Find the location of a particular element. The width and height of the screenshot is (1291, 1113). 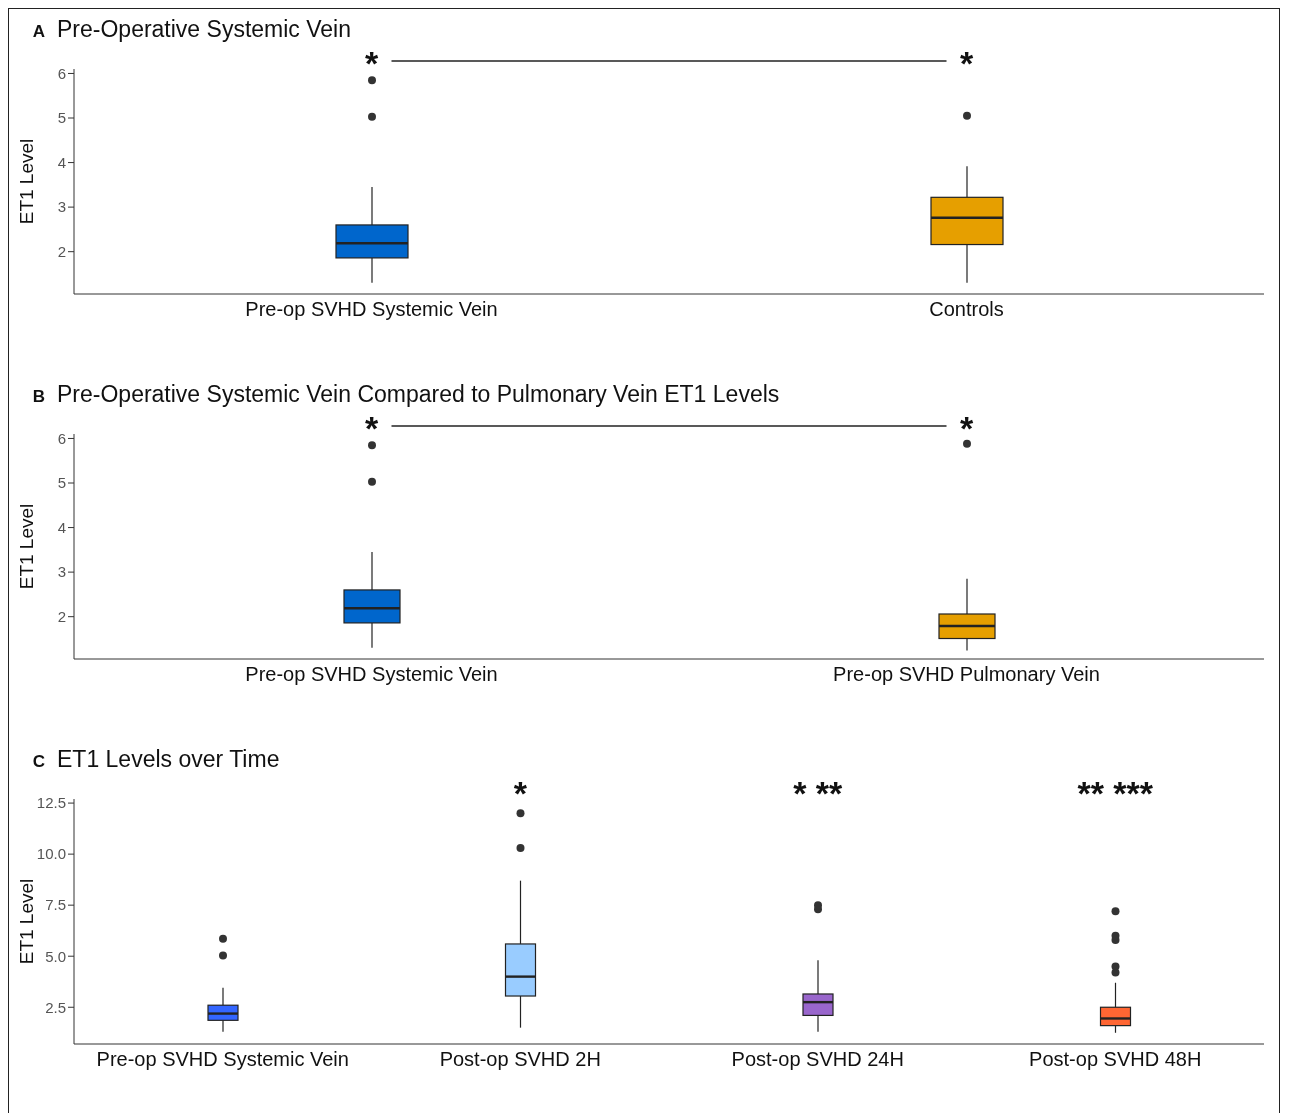

x-tick-label: Post-op SVHD 48H is located at coordinates (1115, 1059).